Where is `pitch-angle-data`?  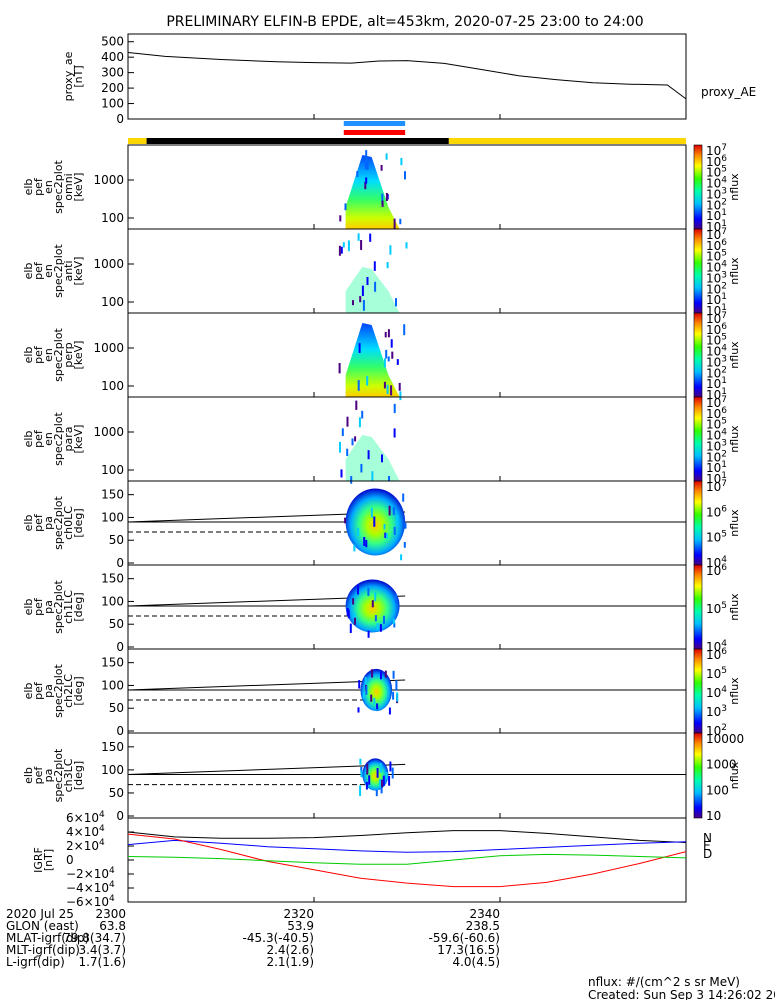 pitch-angle-data is located at coordinates (376, 690).